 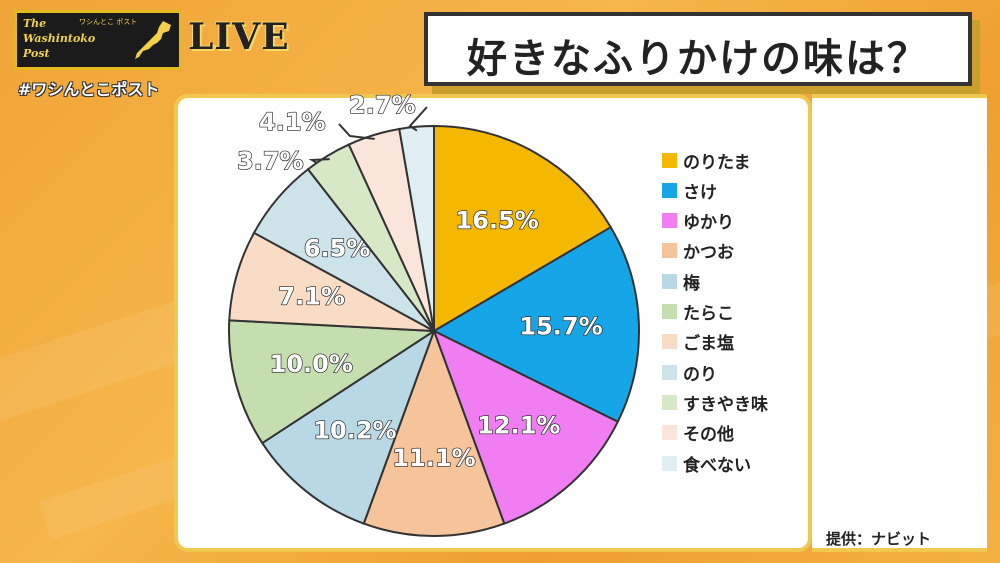 I want to click on legend-item: のりたま, so click(x=706, y=160).